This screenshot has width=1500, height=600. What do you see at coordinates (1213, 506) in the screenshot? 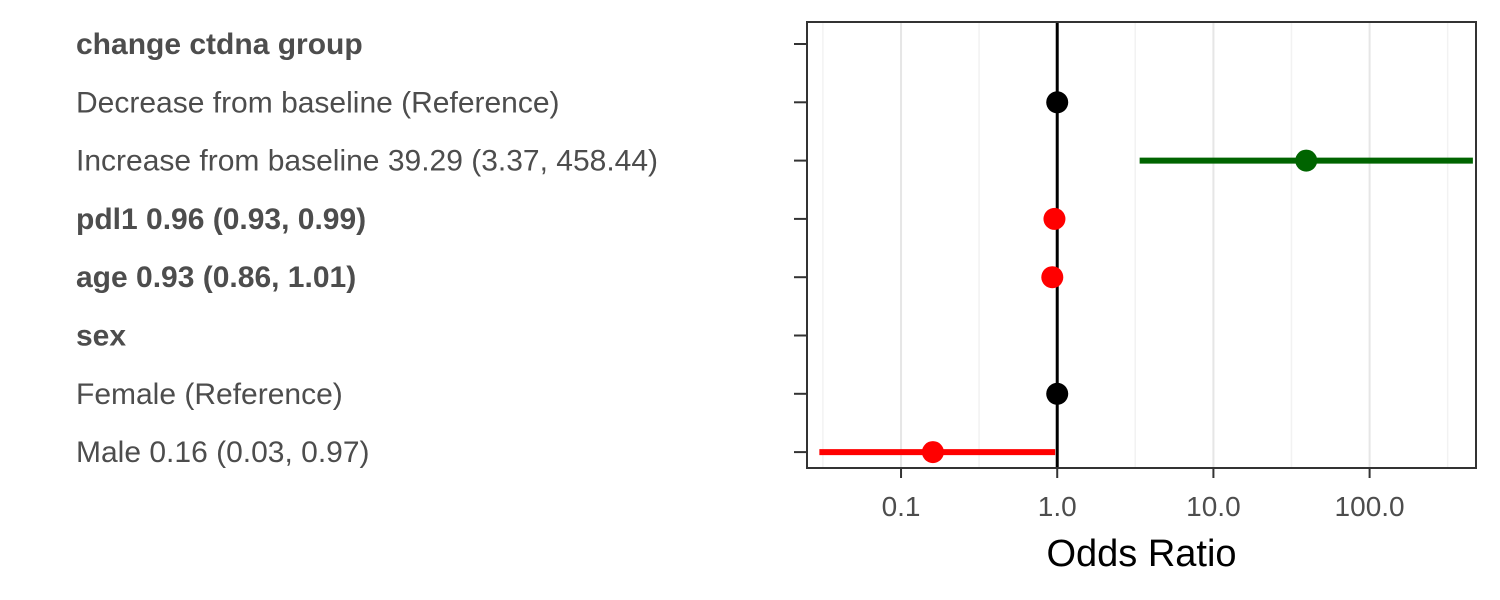
I see `x-tick-label: 10.0` at bounding box center [1213, 506].